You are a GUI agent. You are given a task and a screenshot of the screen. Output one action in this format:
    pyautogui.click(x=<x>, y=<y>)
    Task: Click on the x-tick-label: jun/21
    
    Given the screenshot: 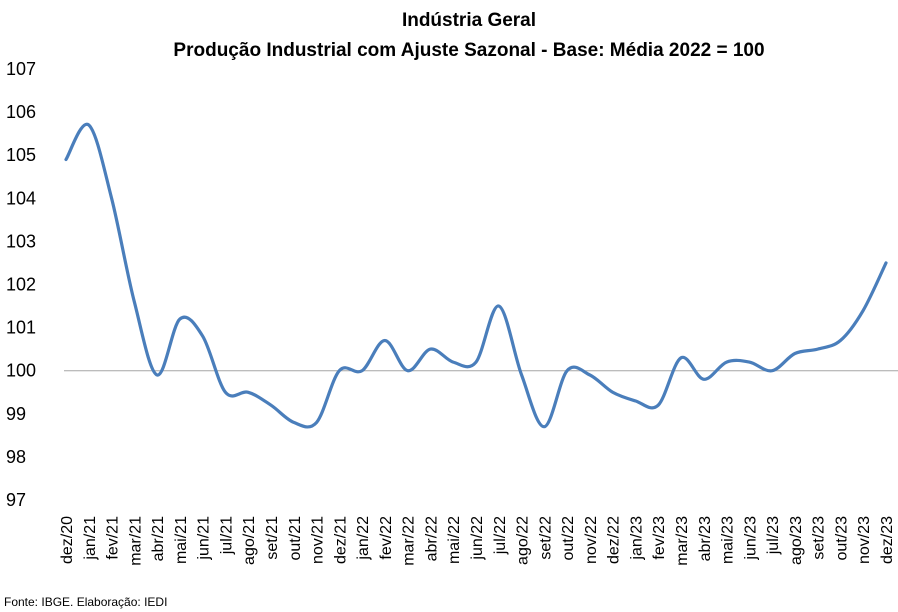 What is the action you would take?
    pyautogui.click(x=204, y=538)
    